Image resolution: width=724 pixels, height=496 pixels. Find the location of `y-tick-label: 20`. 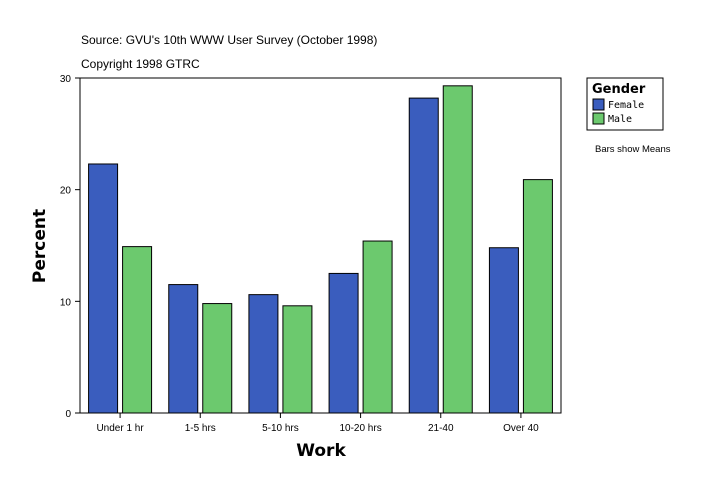

y-tick-label: 20 is located at coordinates (66, 191).